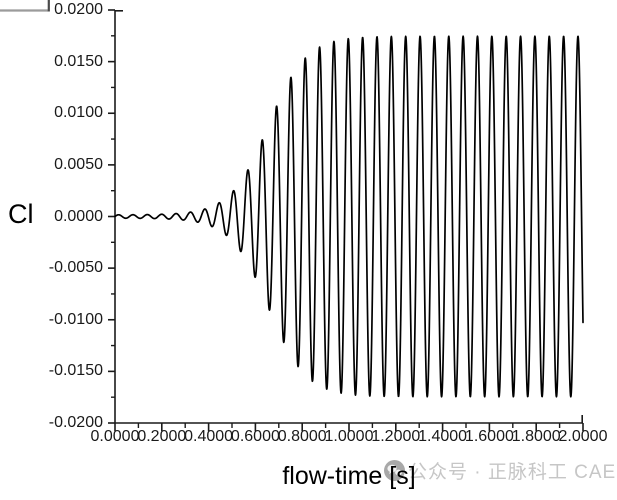  I want to click on wechat-badge-icon, so click(394, 470).